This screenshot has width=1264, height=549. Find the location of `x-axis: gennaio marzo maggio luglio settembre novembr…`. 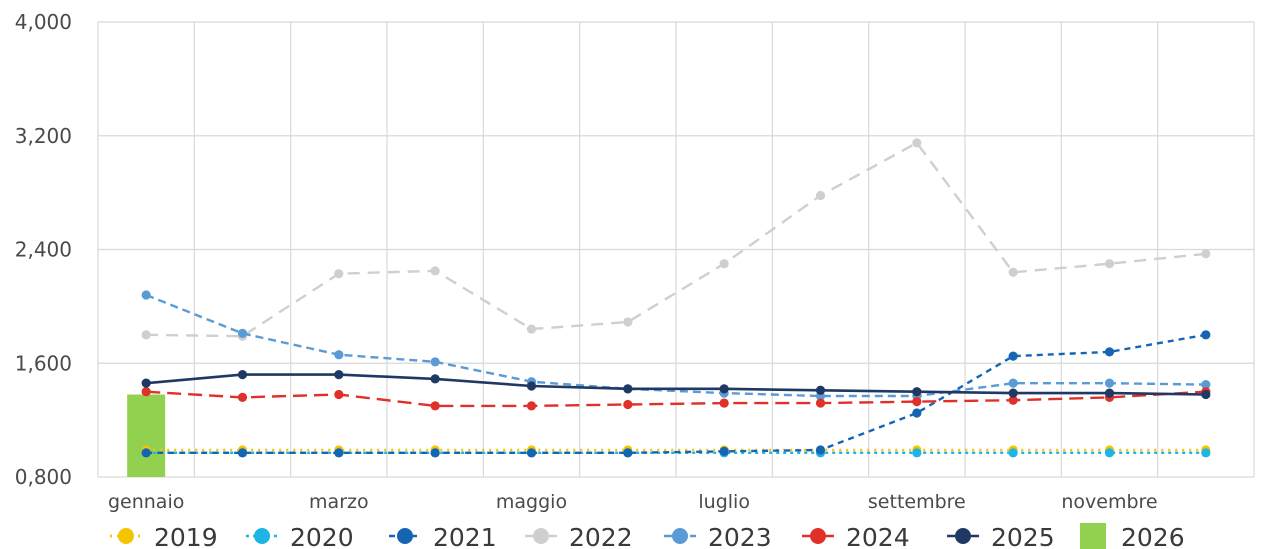

x-axis: gennaio marzo maggio luglio settembre novembr… is located at coordinates (633, 502).